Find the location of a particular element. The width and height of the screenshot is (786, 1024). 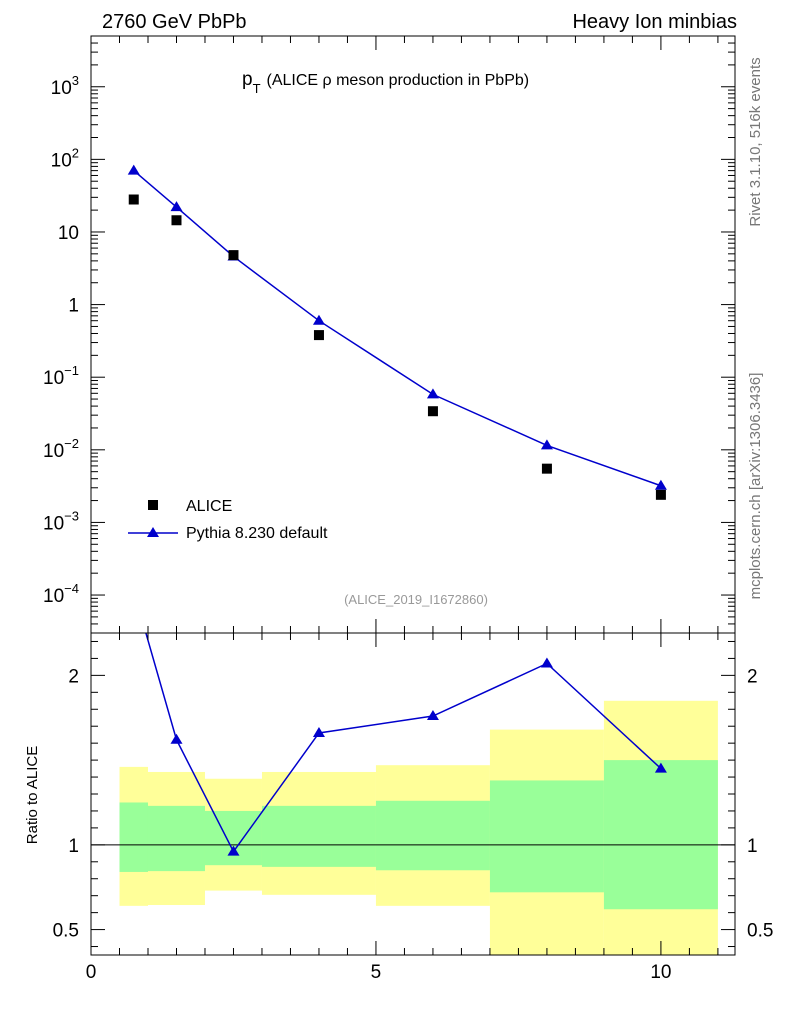

header-right: Heavy Ion minbias is located at coordinates (654, 22).